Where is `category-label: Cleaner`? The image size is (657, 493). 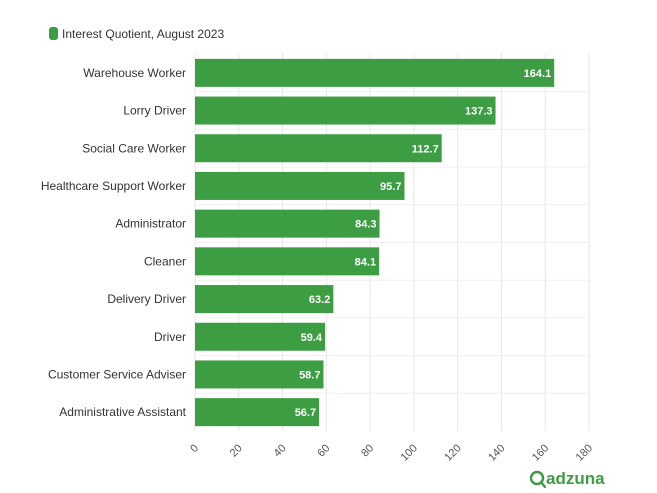
category-label: Cleaner is located at coordinates (165, 261).